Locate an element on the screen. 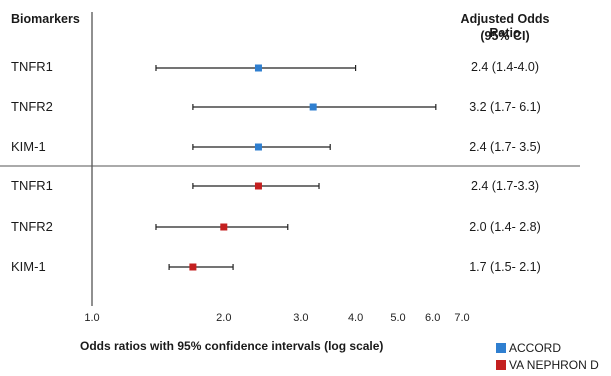  ci-value: 2.4 (1.7- 3.5) is located at coordinates (505, 147).